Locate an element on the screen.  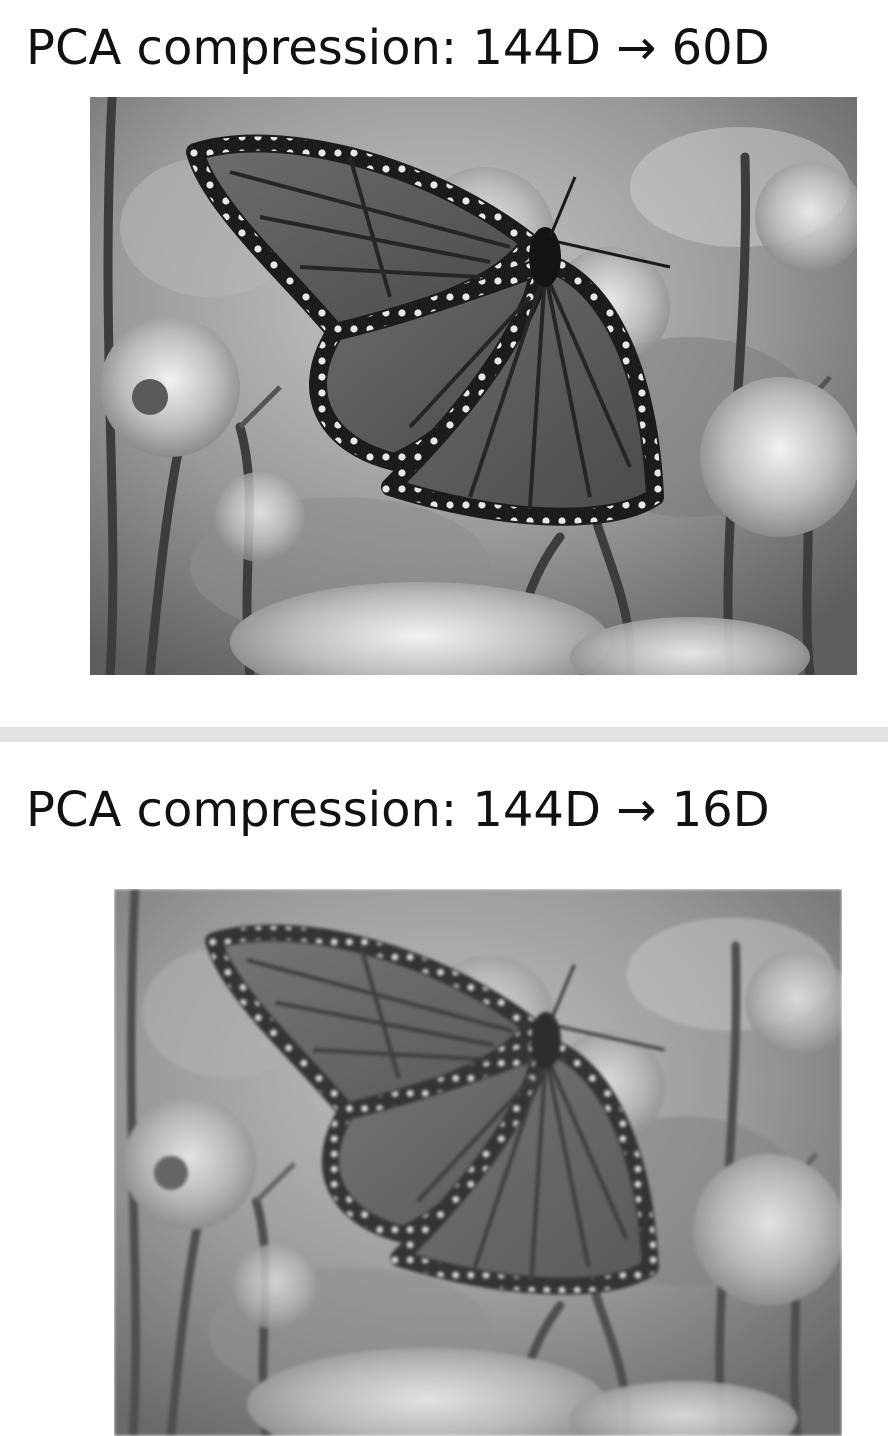
panel-title-60d: PCA compression: 144D → 60D is located at coordinates (398, 48).